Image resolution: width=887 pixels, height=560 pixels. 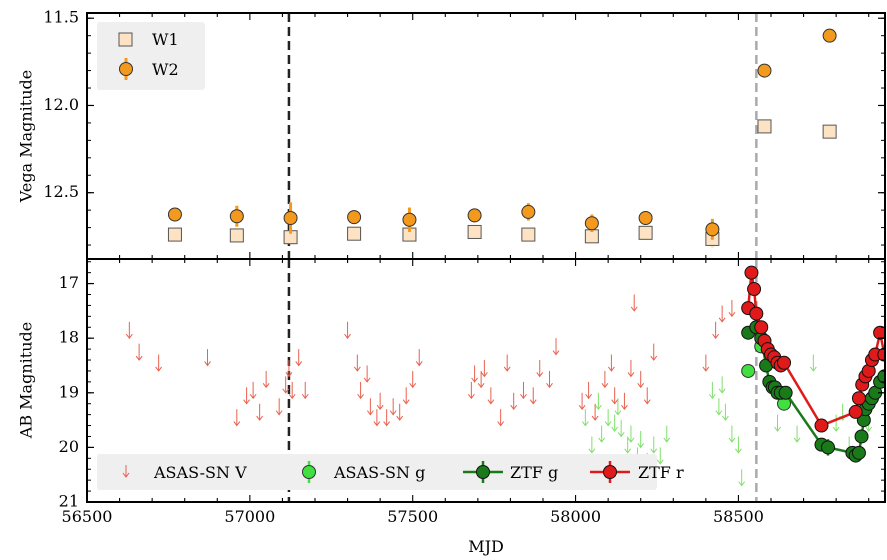 I want to click on legend-marker-ztf-r, so click(x=610, y=472).